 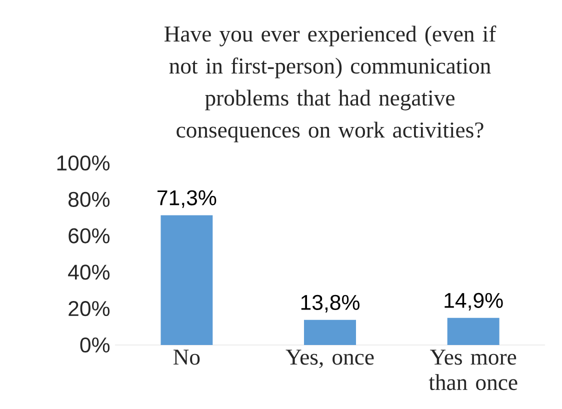 I want to click on y-tick-label: 100%, so click(x=83, y=163).